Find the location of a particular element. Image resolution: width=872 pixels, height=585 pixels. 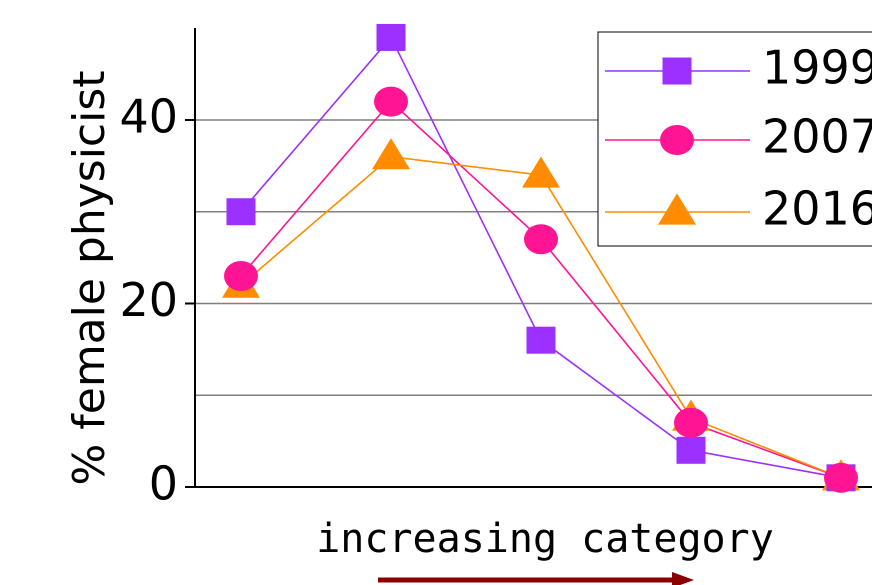

y-ticks: 0 20 40 is located at coordinates (157, 300).